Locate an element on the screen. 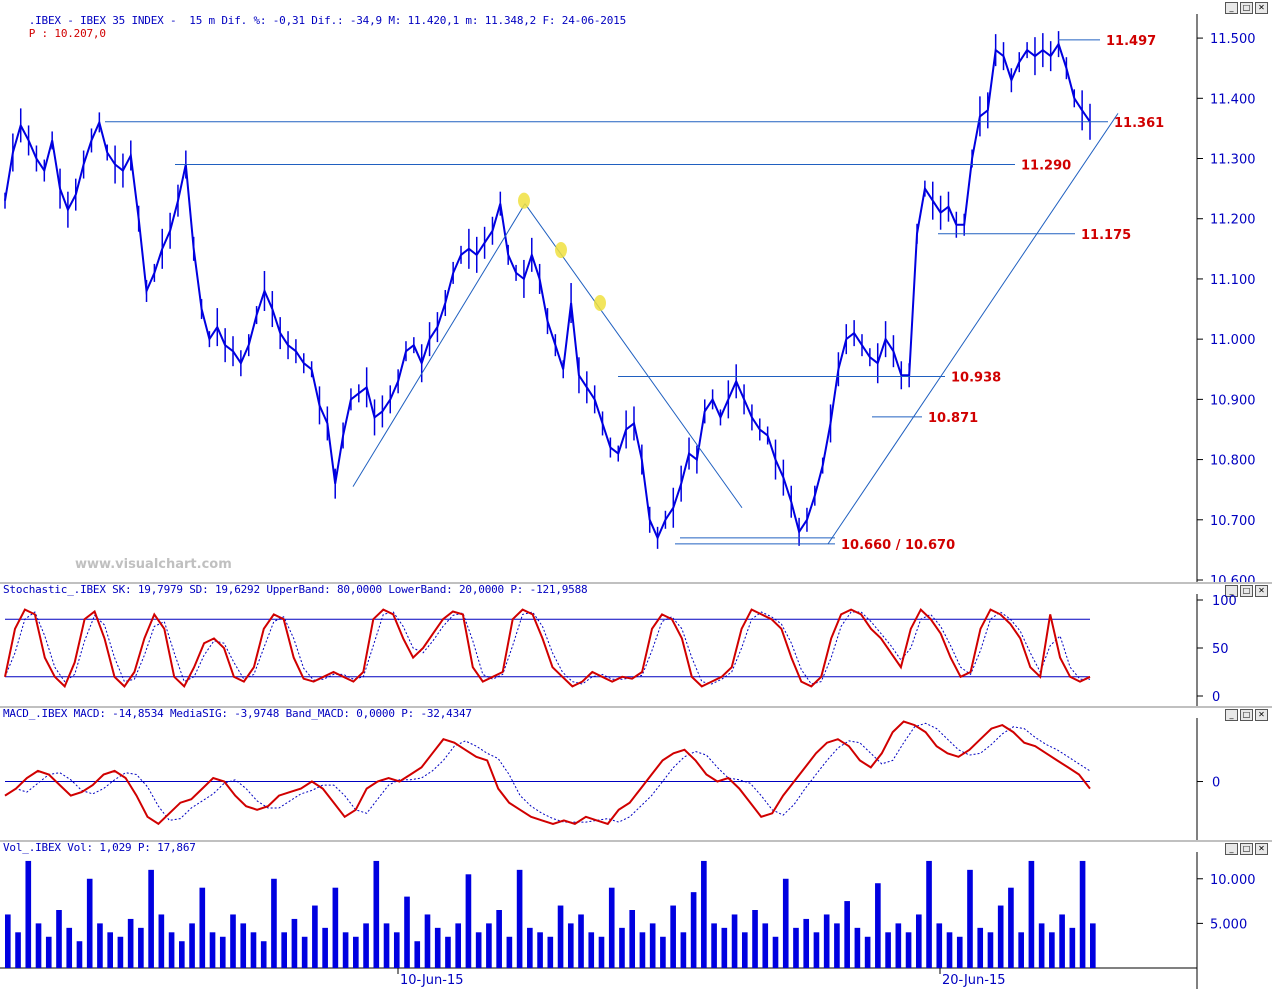  macd-tick-label: 0 is located at coordinates (1216, 783).